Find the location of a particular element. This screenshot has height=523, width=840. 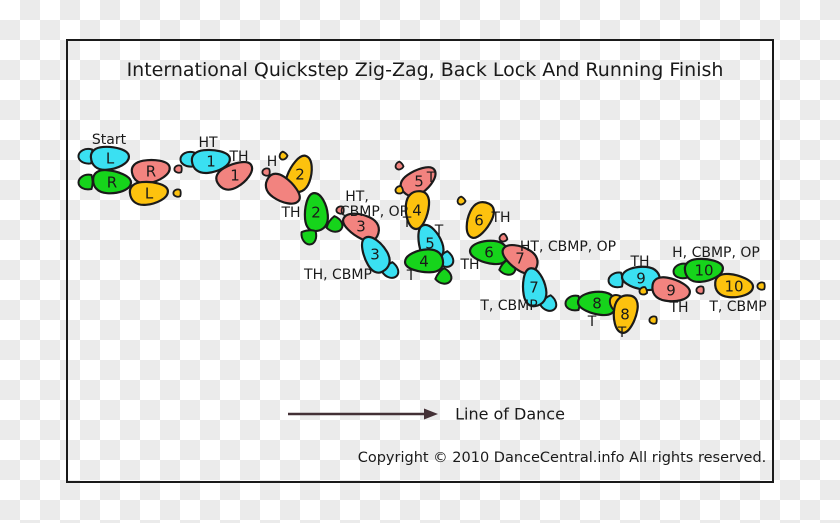

footprint-heel-man-right-R is located at coordinates (85, 182).